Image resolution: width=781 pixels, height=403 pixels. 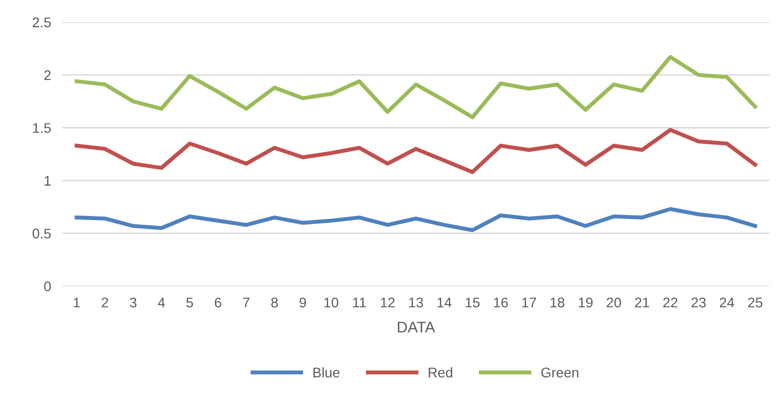 I want to click on x-tick-label: 22, so click(x=670, y=303).